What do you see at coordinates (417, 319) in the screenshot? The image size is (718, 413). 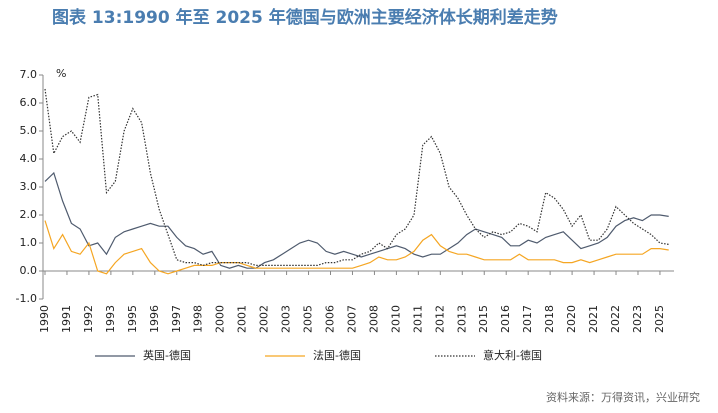 I see `x-tick-label: 2011` at bounding box center [417, 319].